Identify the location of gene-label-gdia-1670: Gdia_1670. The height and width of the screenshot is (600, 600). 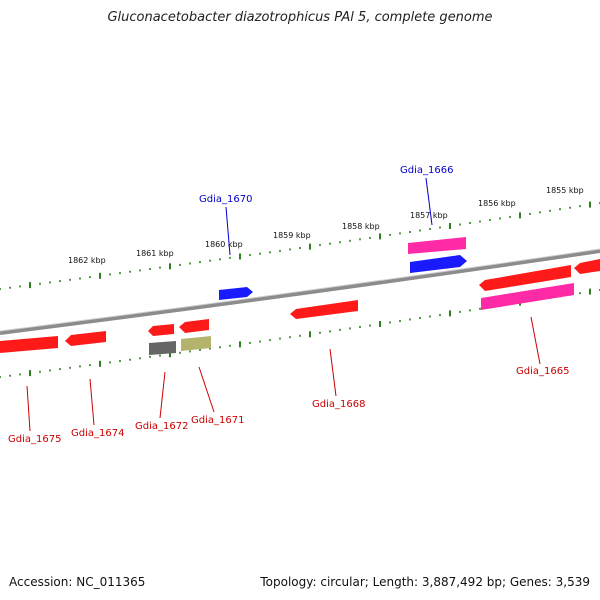
(225, 199).